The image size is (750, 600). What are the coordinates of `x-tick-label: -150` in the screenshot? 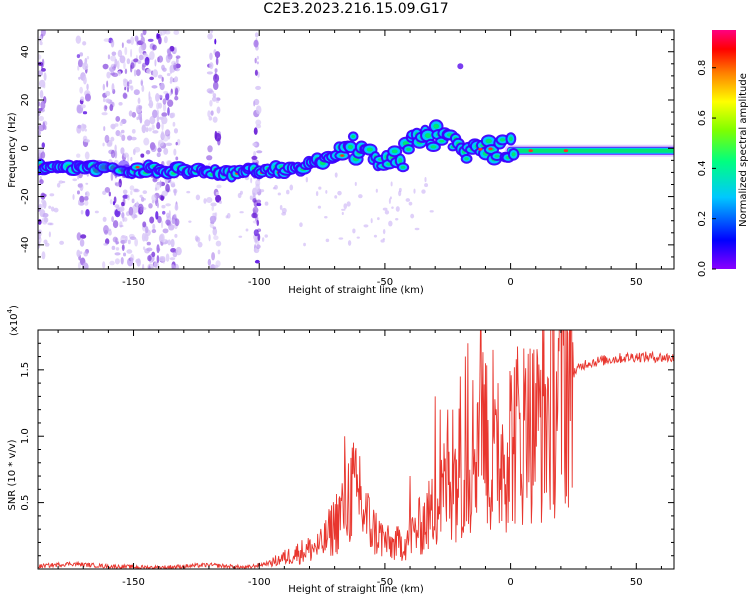 It's located at (133, 582).